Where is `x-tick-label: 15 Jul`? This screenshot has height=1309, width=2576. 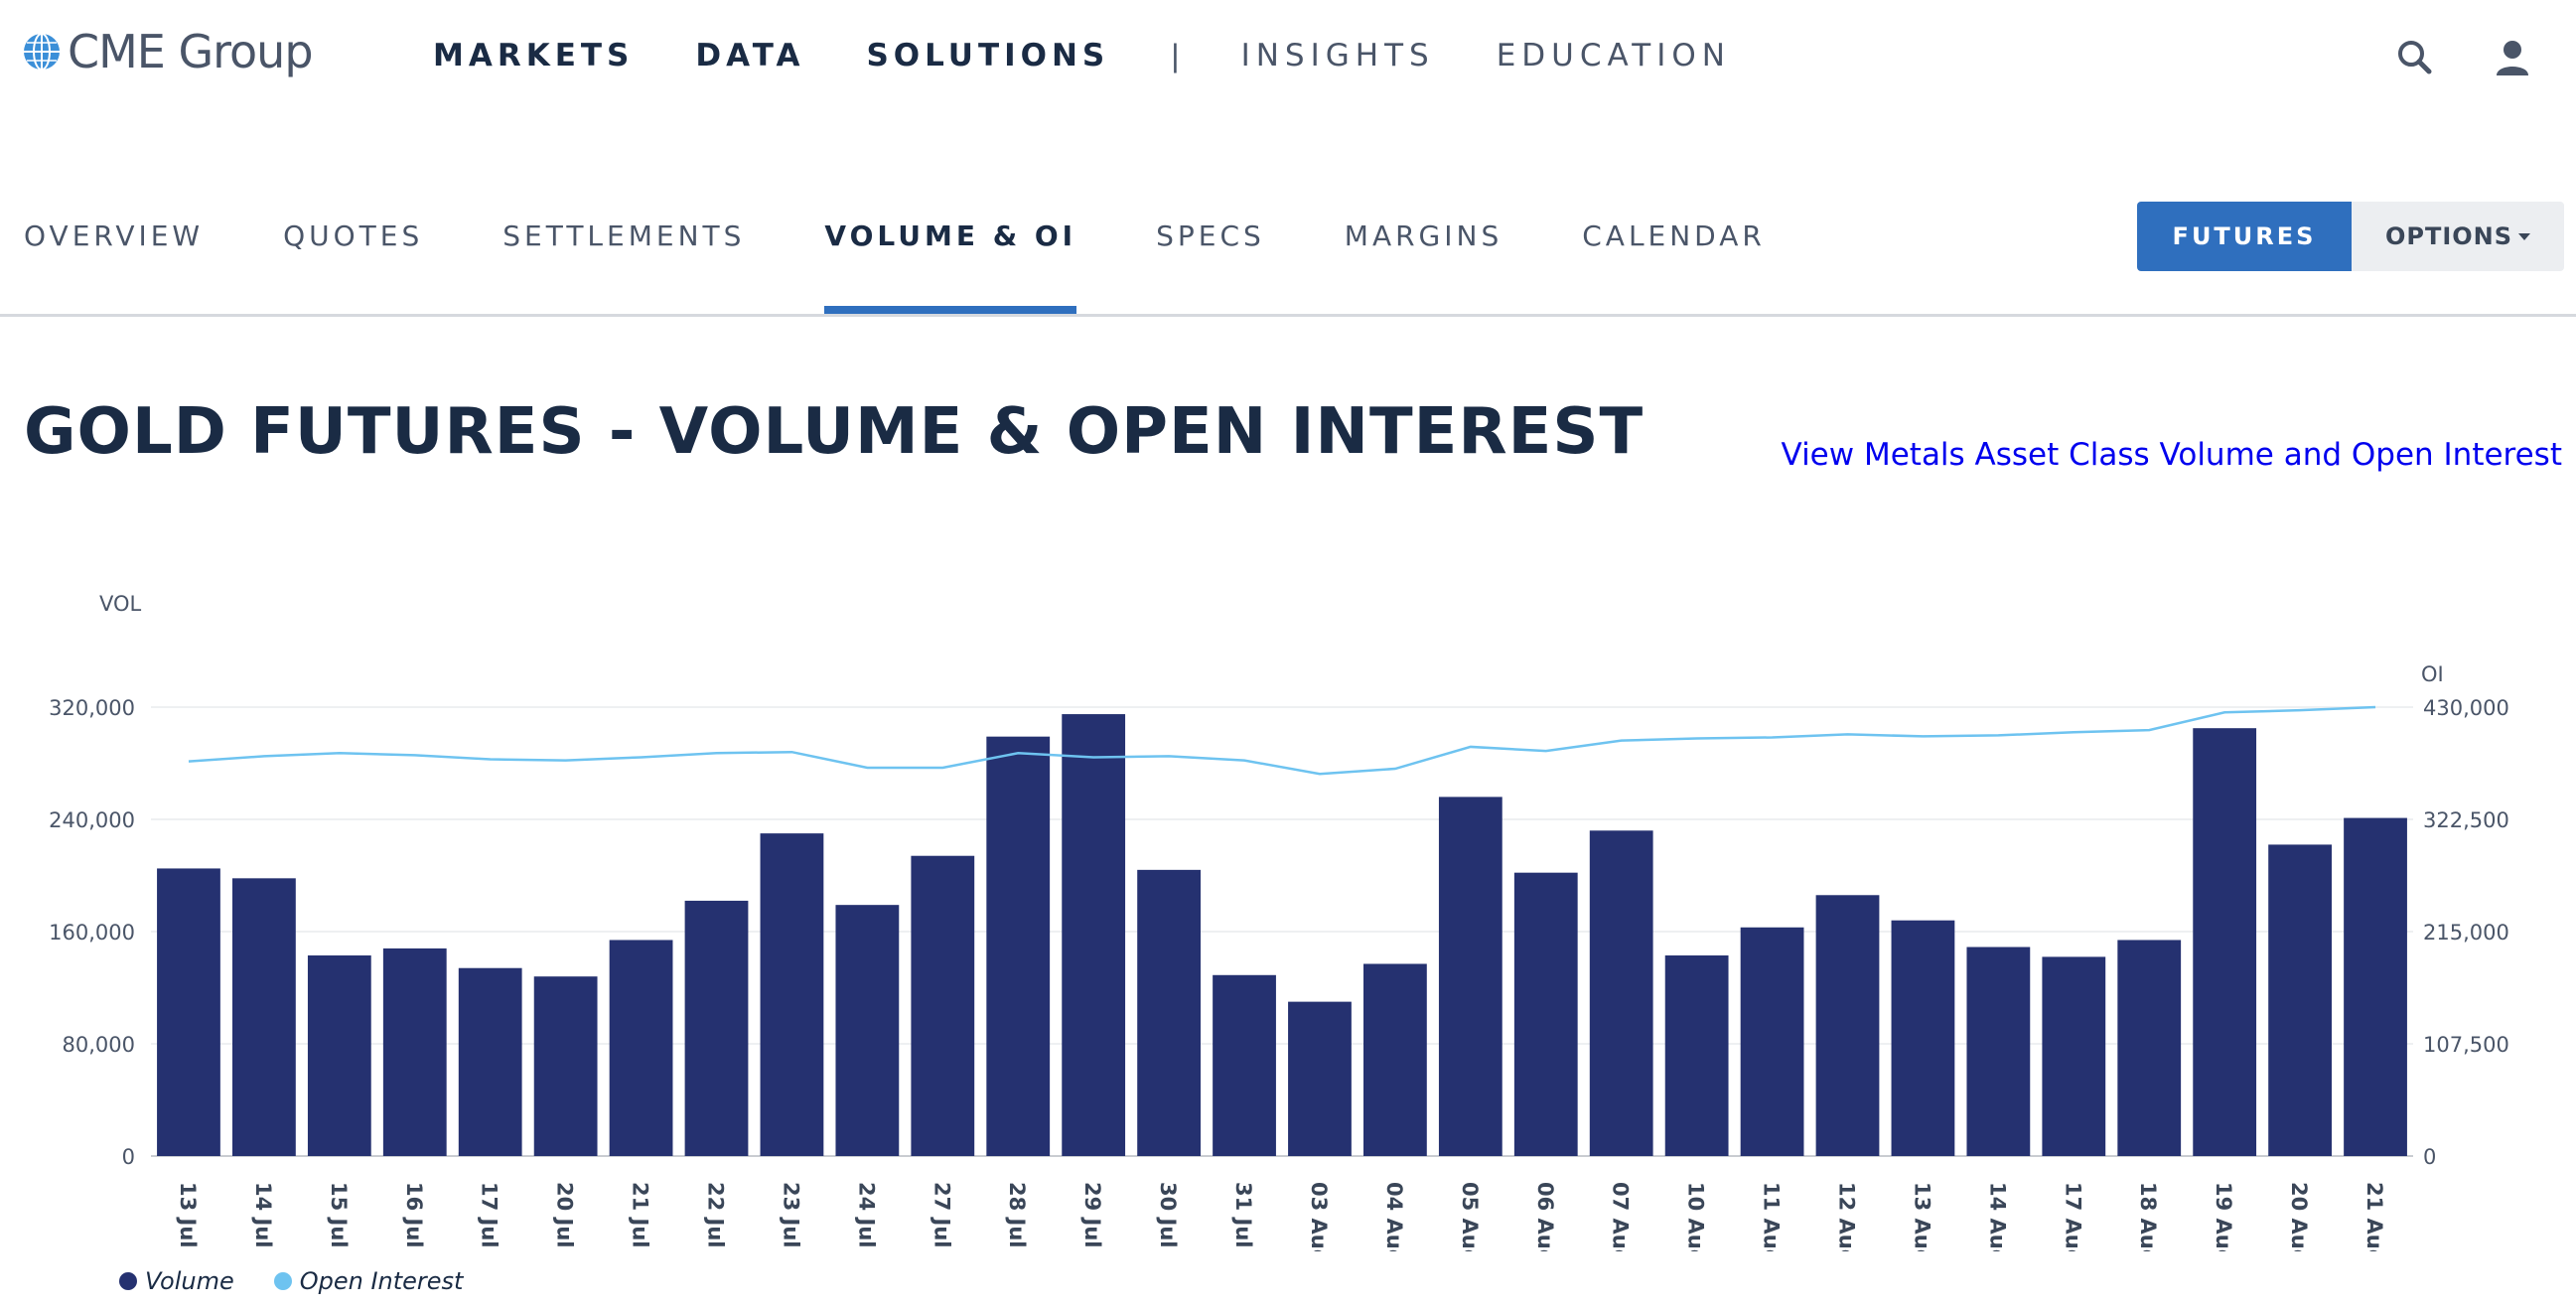
x-tick-label: 15 Jul is located at coordinates (339, 1215).